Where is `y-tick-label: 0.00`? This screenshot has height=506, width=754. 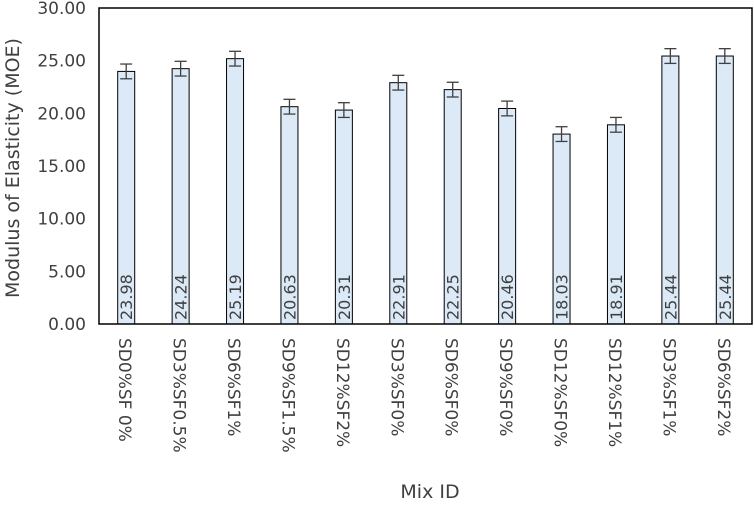 y-tick-label: 0.00 is located at coordinates (67, 325).